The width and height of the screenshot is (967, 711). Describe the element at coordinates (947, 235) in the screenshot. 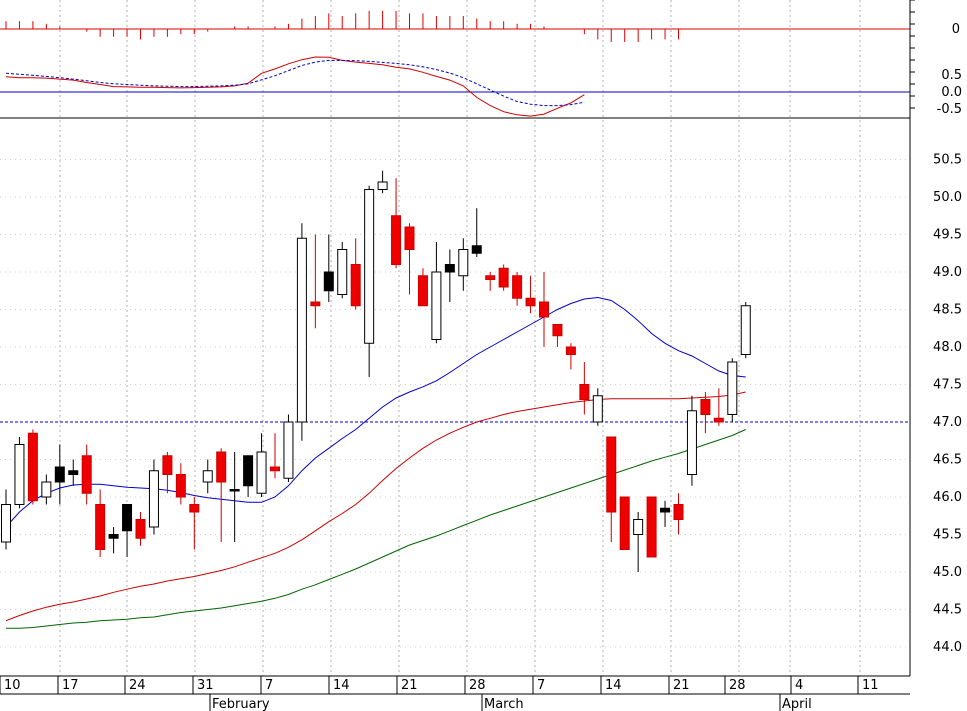

I see `price-tick-label: 49.5` at that location.